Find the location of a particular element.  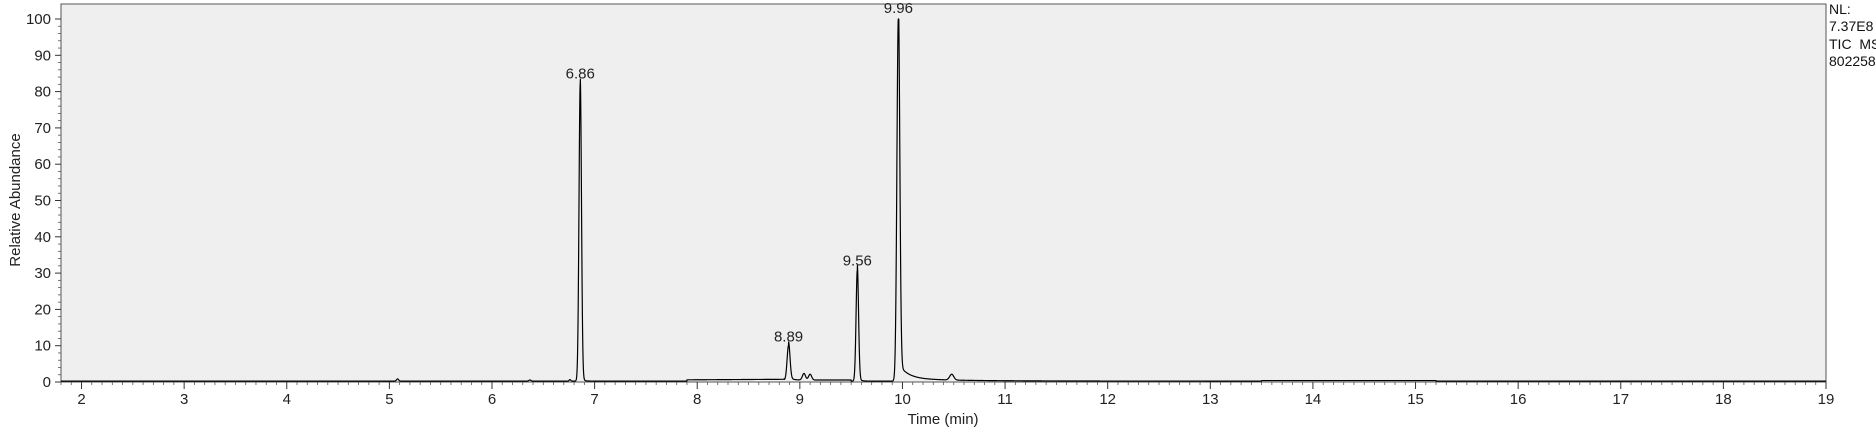

x-tick-label: 5 is located at coordinates (389, 399).